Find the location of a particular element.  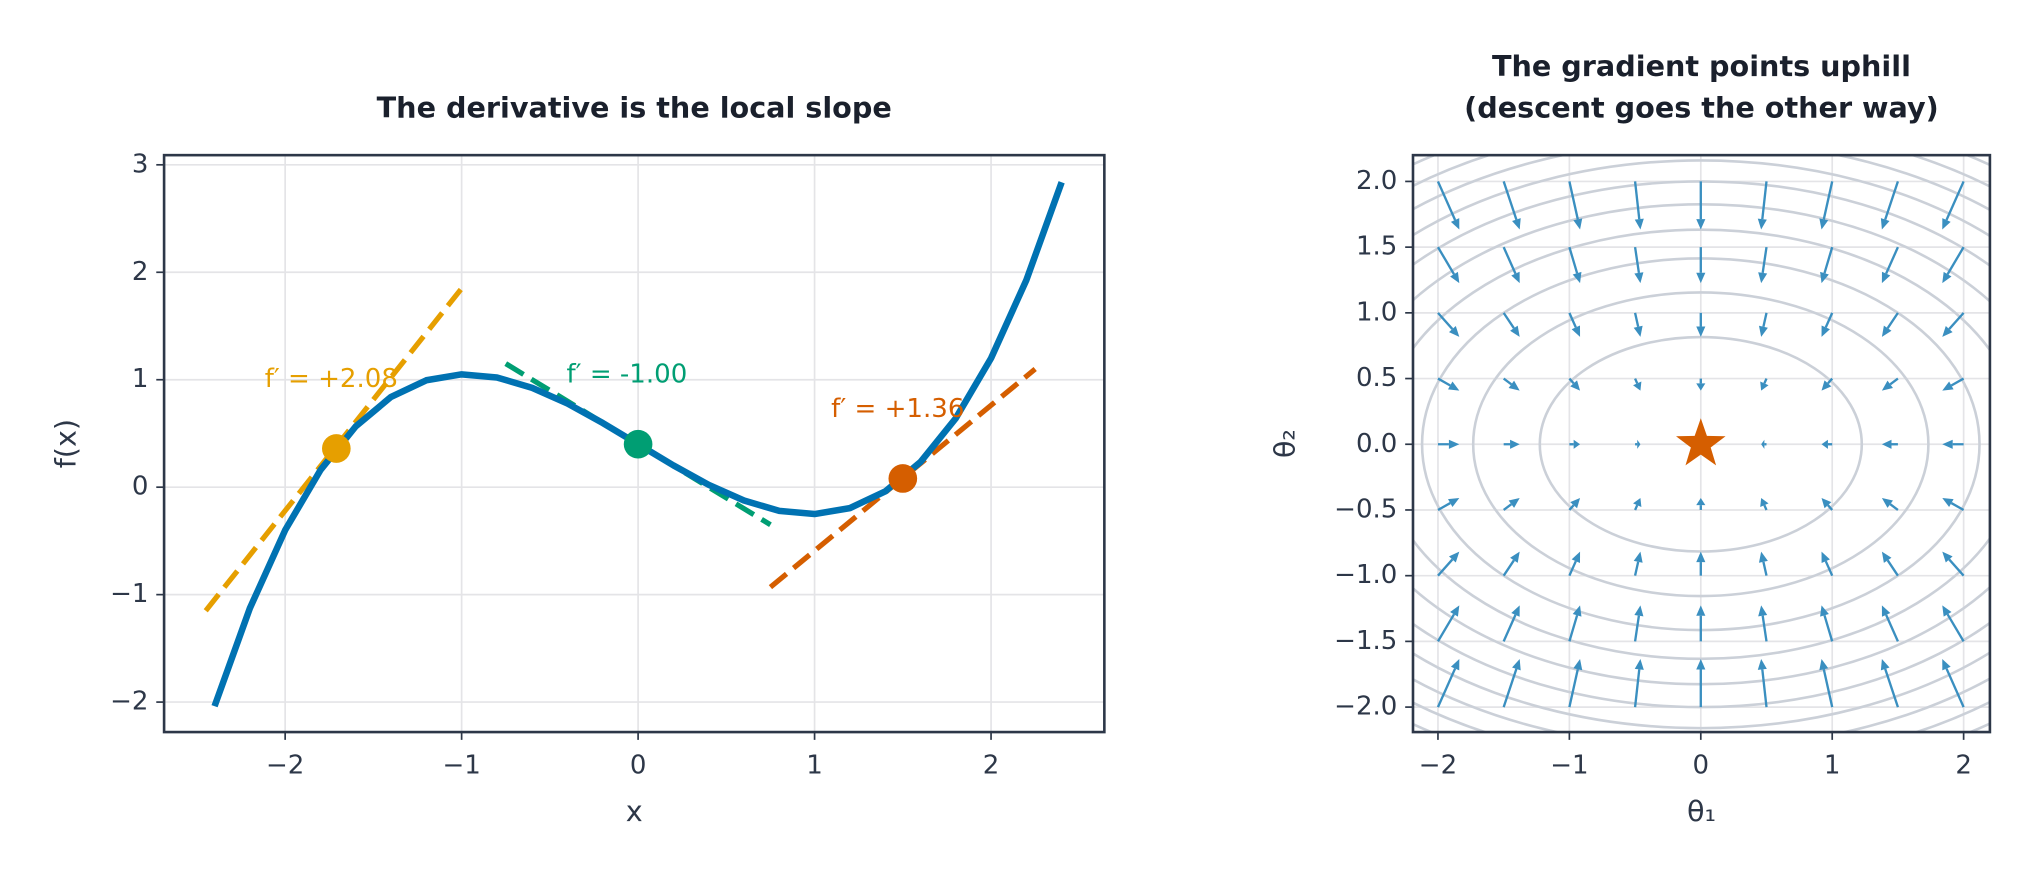

annotation: f′ = +1.36 is located at coordinates (897, 409).